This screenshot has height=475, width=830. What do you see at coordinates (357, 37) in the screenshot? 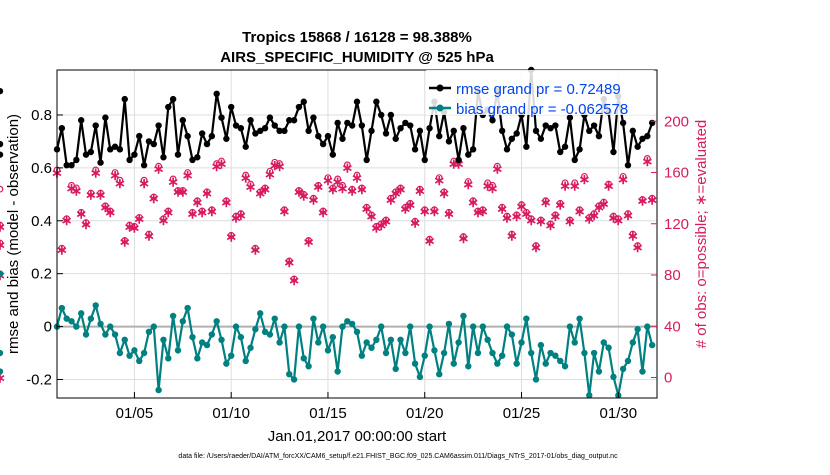
I see `chart-title: Tropics 15868 / 16128 = 98.388%` at bounding box center [357, 37].